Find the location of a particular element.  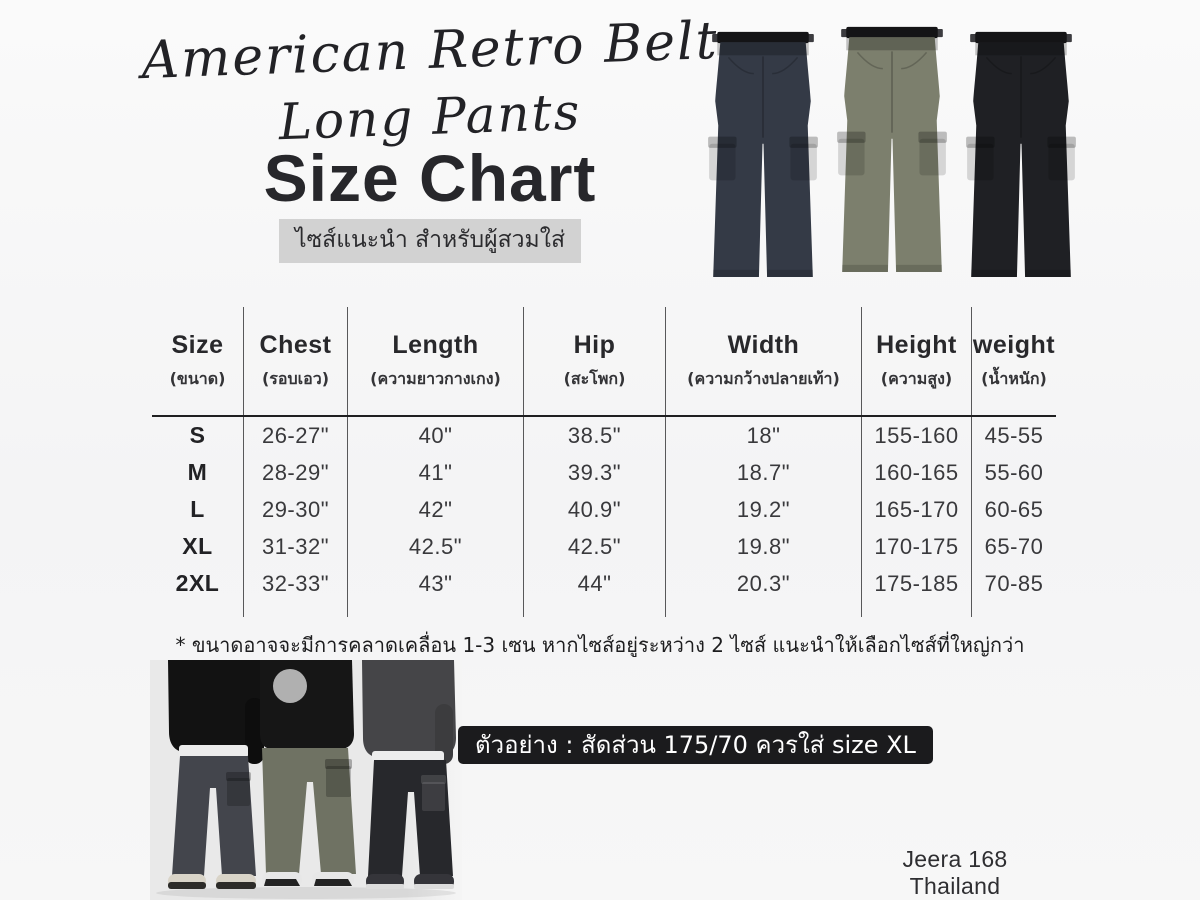

table-spacer-row is located at coordinates (604, 609).